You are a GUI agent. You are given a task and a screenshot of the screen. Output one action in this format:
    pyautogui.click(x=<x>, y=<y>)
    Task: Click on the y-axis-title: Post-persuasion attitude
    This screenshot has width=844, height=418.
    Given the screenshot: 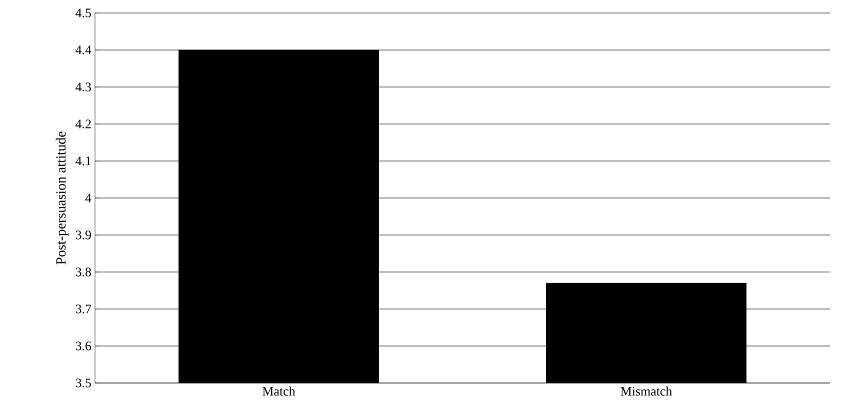 What is the action you would take?
    pyautogui.click(x=62, y=198)
    